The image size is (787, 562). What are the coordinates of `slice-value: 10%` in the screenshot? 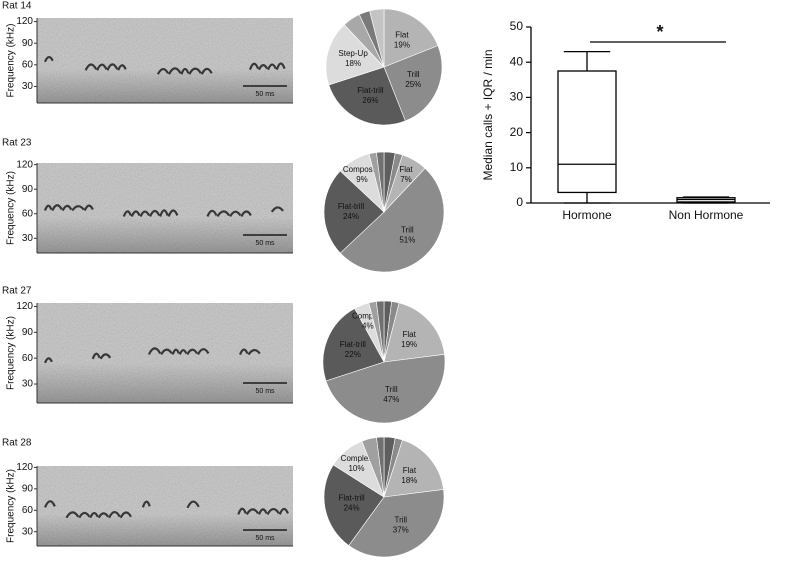 It's located at (356, 468).